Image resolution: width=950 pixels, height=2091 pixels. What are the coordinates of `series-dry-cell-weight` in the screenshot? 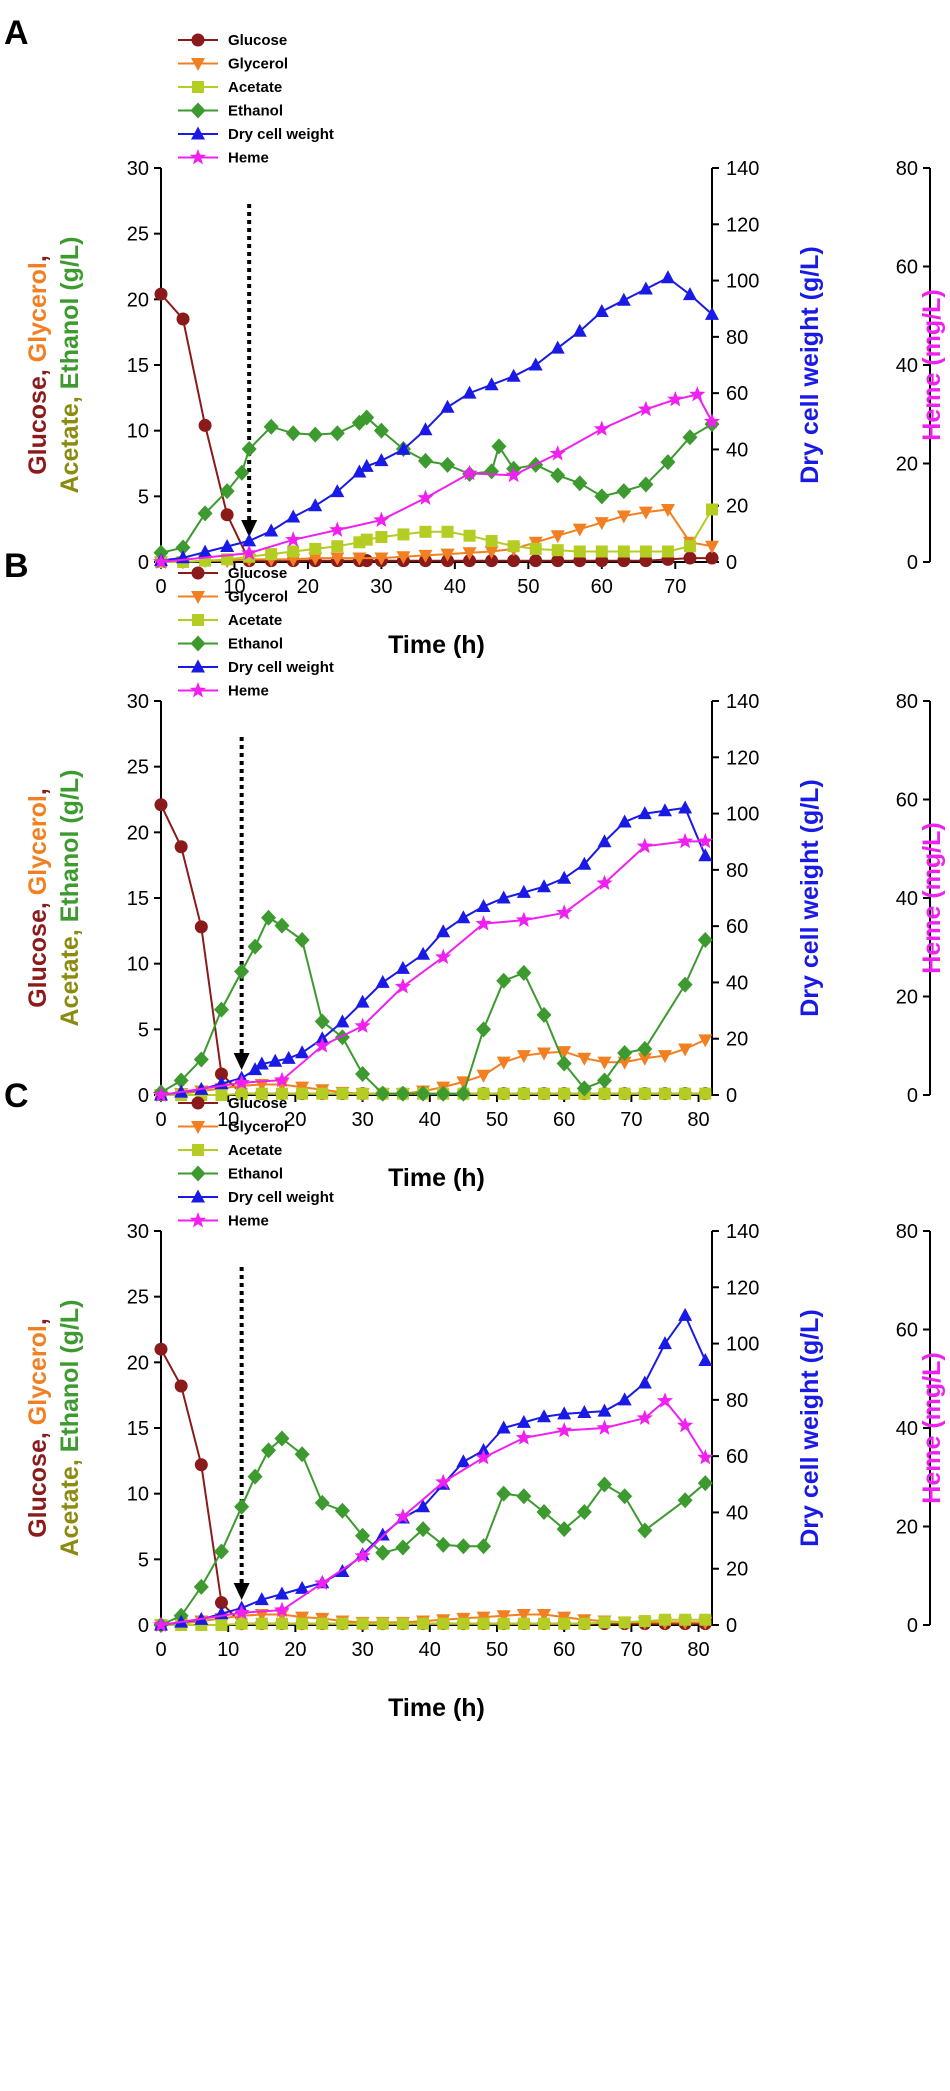 It's located at (436, 418).